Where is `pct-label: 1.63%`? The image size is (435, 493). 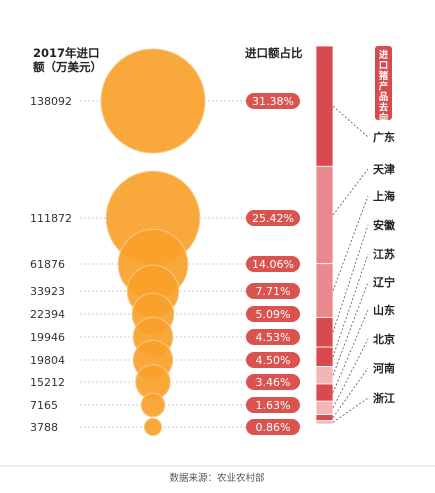 pct-label: 1.63% is located at coordinates (273, 405).